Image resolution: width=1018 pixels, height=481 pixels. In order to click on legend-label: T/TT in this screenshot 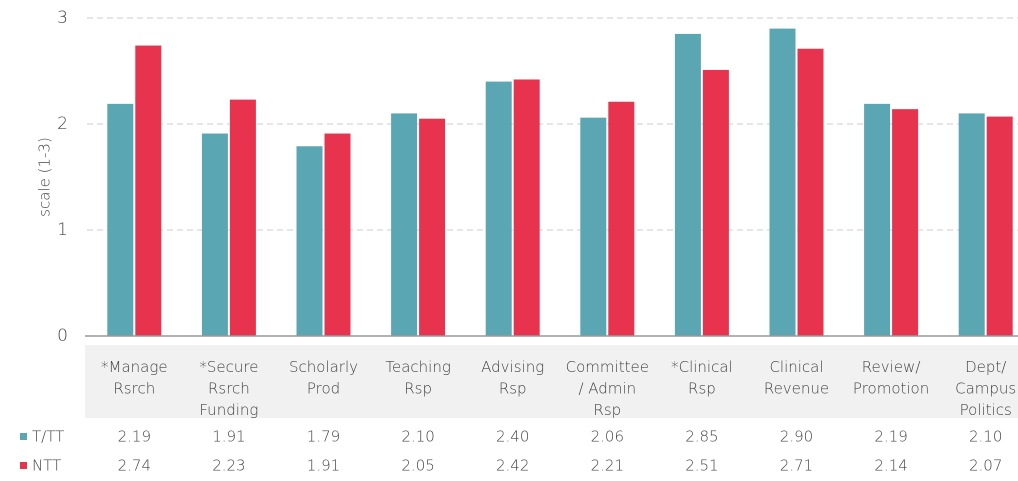, I will do `click(48, 437)`.